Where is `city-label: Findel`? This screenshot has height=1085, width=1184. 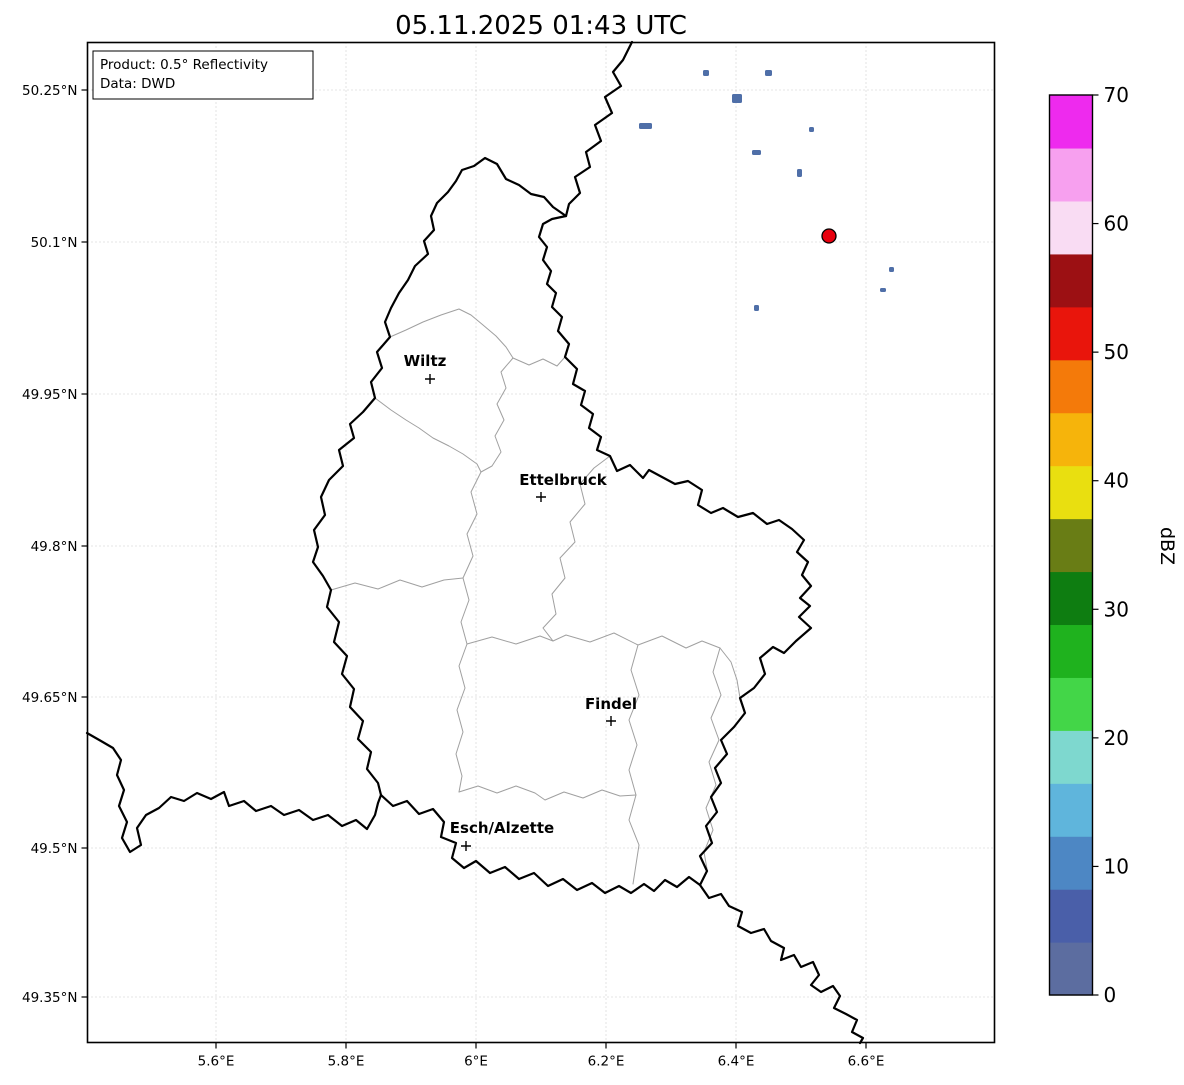
city-label: Findel is located at coordinates (611, 704).